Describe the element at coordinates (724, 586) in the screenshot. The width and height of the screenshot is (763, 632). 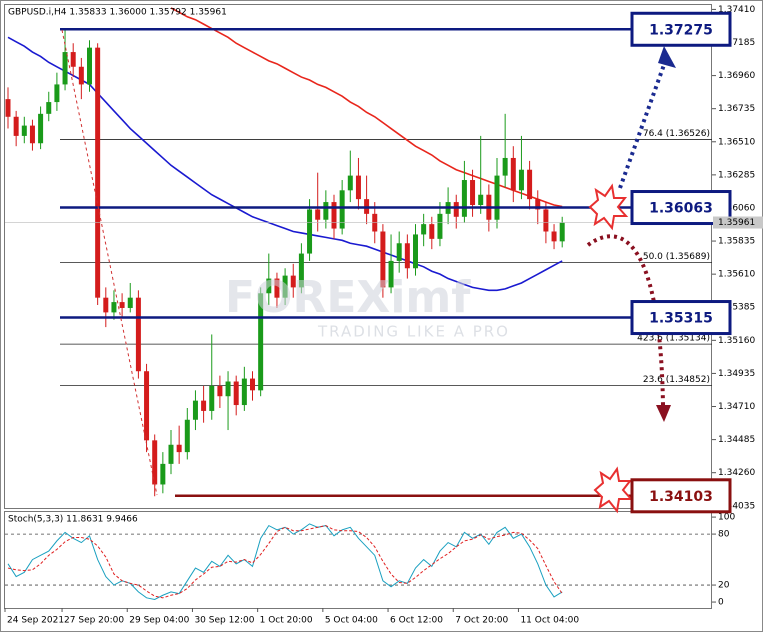
I see `y-tick-label: 20` at that location.